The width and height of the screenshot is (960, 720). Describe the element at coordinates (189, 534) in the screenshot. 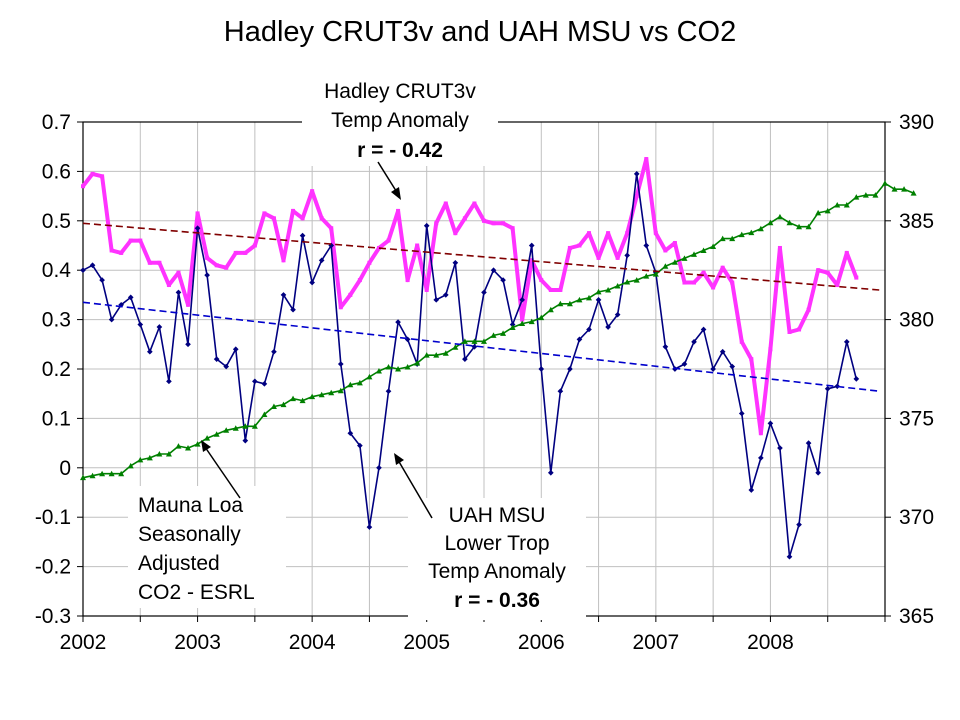

I see `co2-label-line-2: Seasonally` at that location.